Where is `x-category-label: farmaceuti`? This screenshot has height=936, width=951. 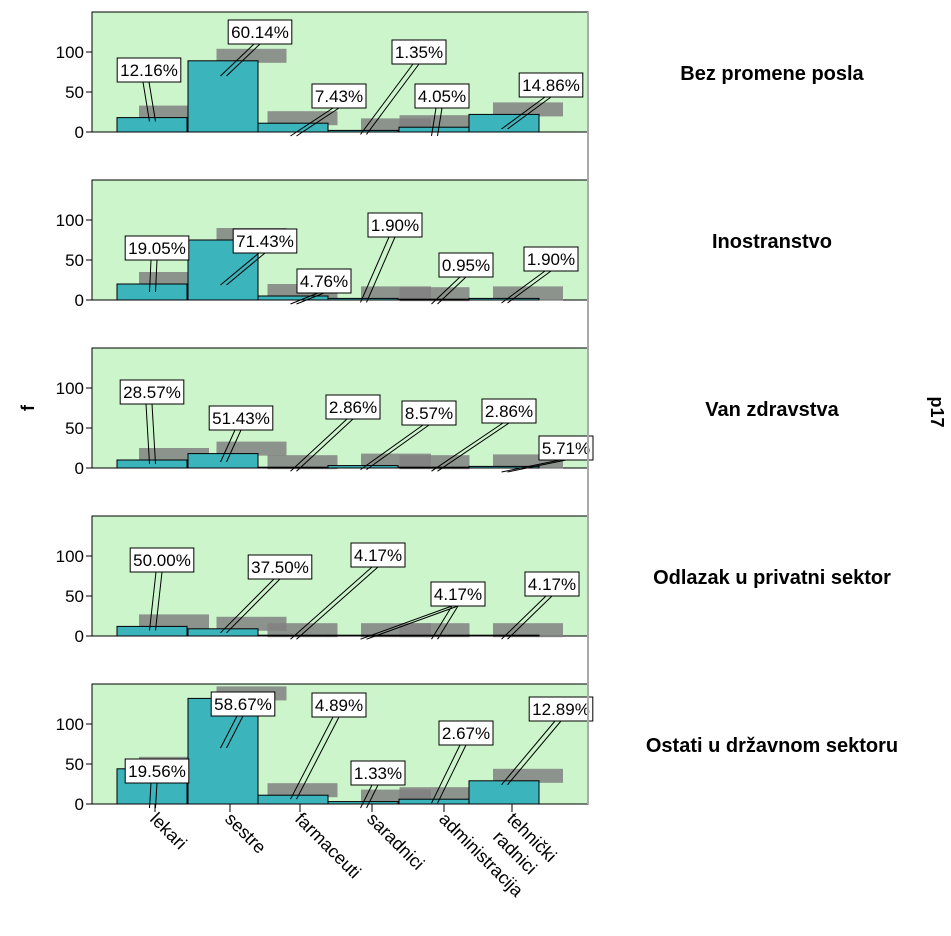 x-category-label: farmaceuti is located at coordinates (328, 846).